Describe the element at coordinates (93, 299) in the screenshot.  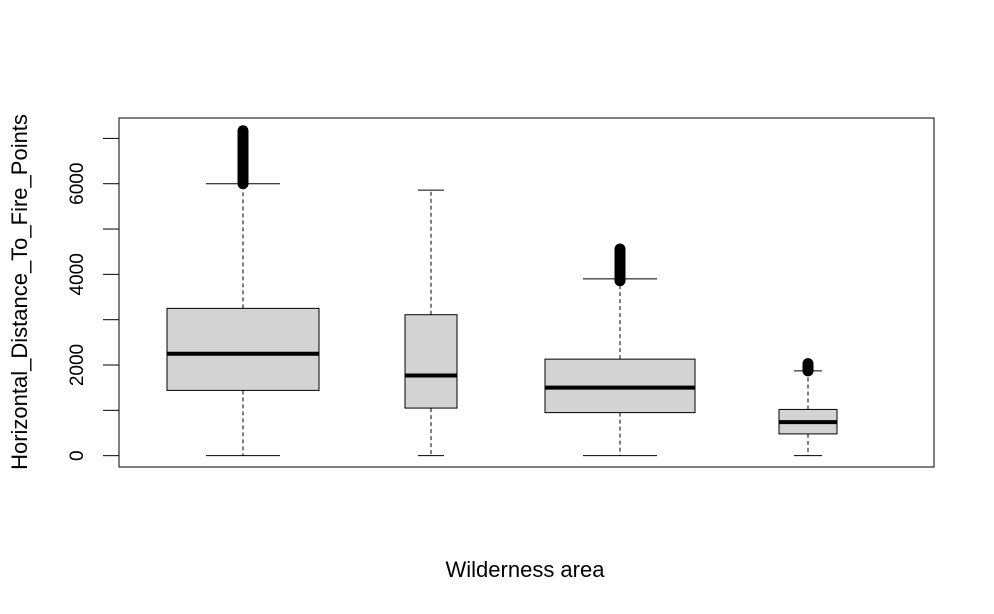
I see `y-axis: 0 2000 4000 6000` at that location.